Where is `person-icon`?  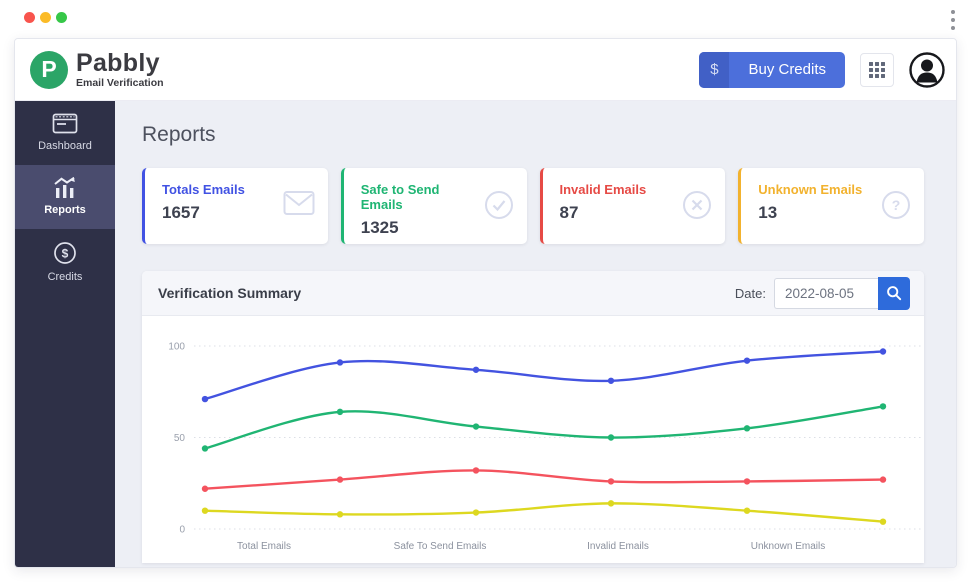
person-icon is located at coordinates (927, 69).